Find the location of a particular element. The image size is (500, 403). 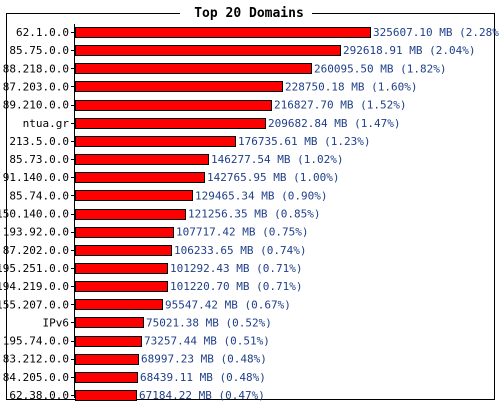

category-label: 87.203.0.0 is located at coordinates (36, 86).